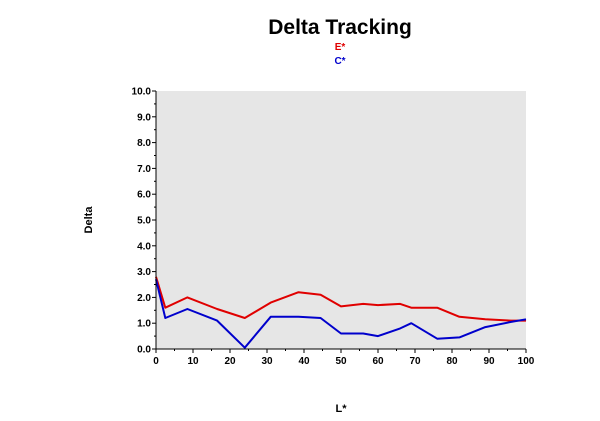 Image resolution: width=600 pixels, height=421 pixels. I want to click on y-tick-label: 6.0, so click(144, 195).